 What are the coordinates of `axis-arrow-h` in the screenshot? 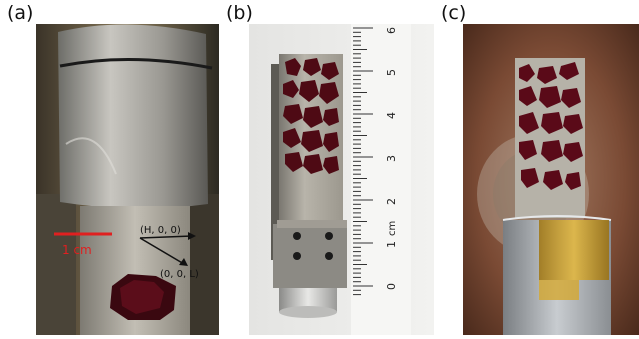 It's located at (166, 237).